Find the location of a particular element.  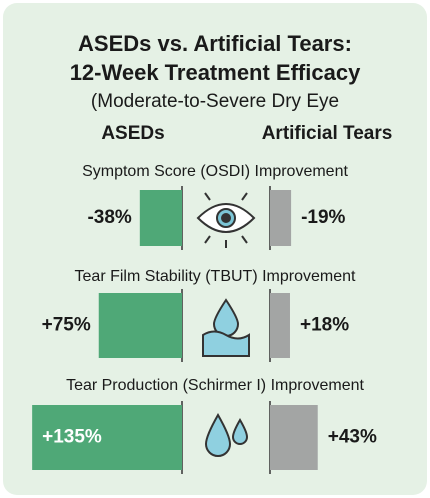

value-label: +75% is located at coordinates (66, 325).